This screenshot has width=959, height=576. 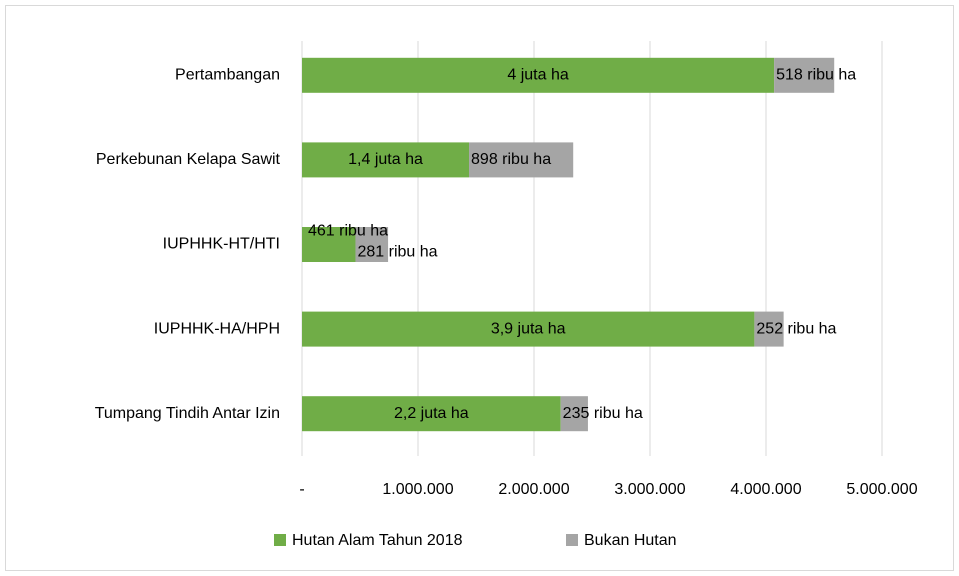 I want to click on x-tick-label: 1.000.000, so click(x=417, y=489).